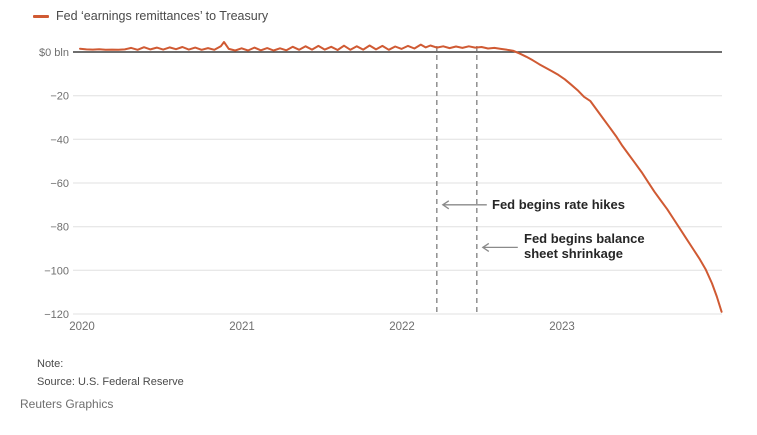 This screenshot has width=757, height=435. What do you see at coordinates (41, 16) in the screenshot?
I see `legend-line-swatch` at bounding box center [41, 16].